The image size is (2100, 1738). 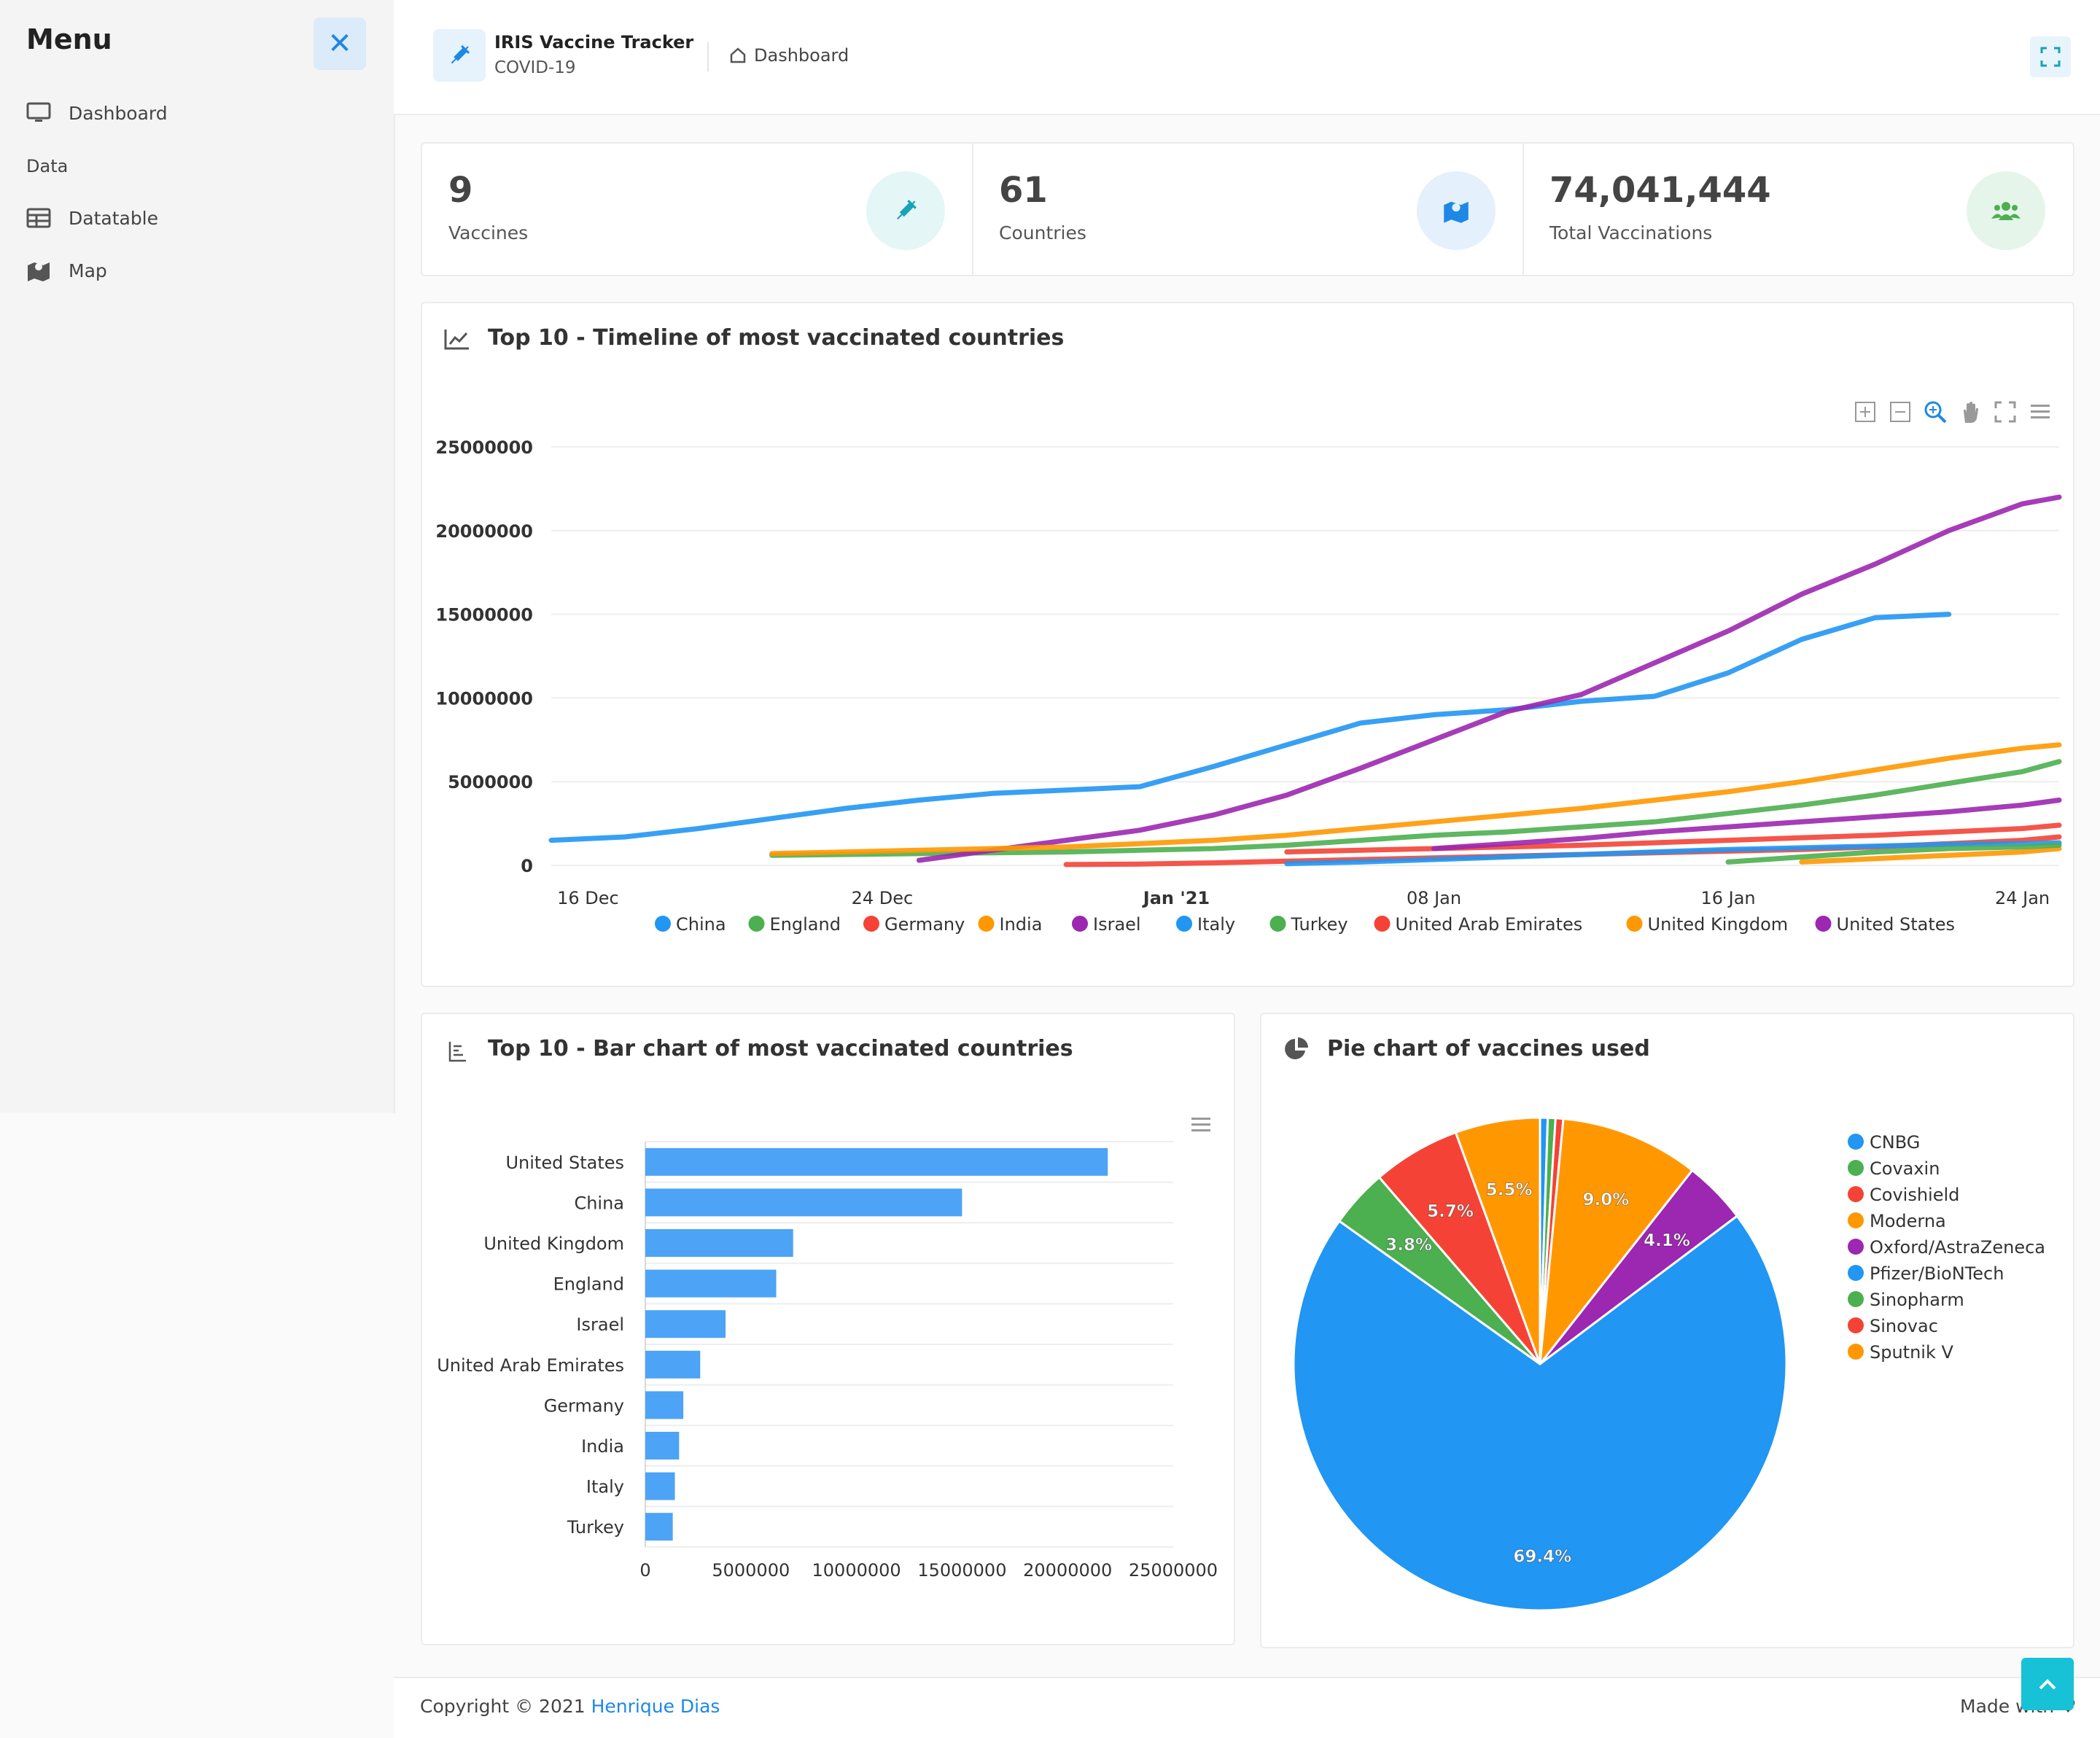 I want to click on legend-label: Covishield, so click(x=1914, y=1195).